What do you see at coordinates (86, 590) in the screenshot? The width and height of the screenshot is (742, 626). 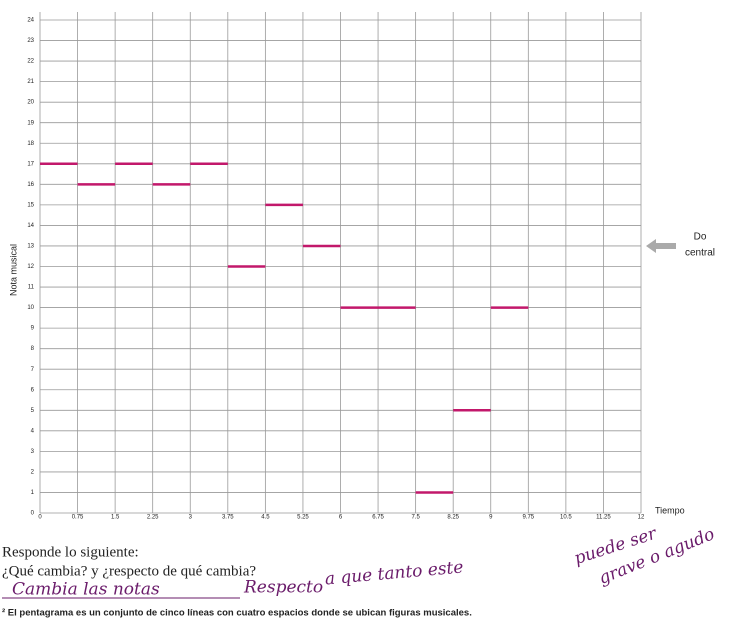 I see `handwriting: Cambia las notas` at bounding box center [86, 590].